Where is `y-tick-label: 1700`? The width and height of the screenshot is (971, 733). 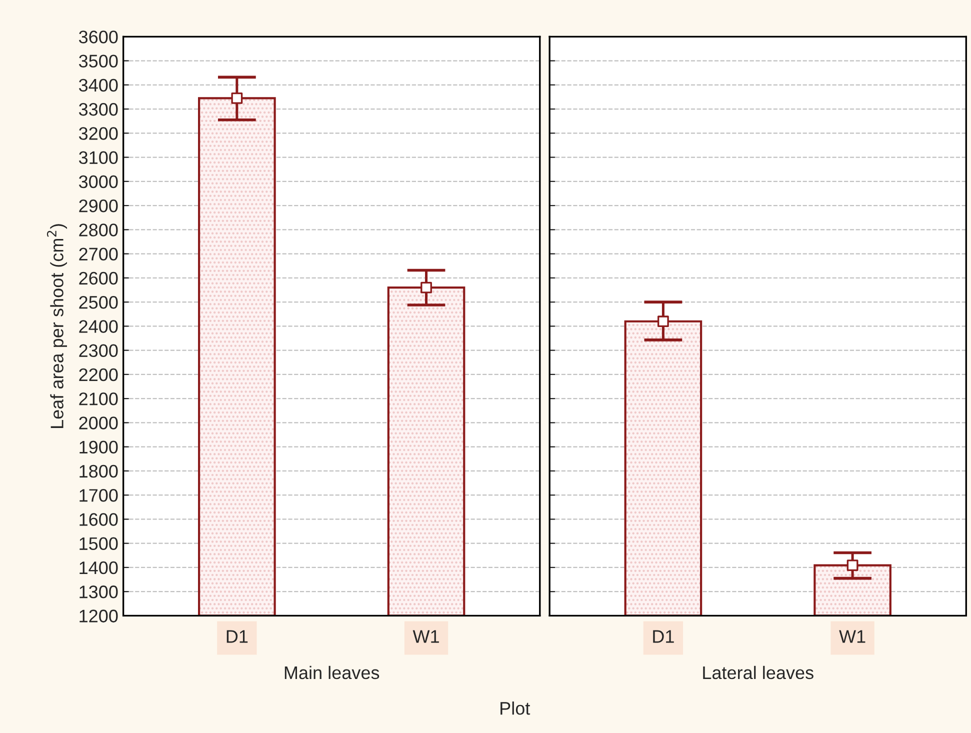
y-tick-label: 1700 is located at coordinates (99, 495).